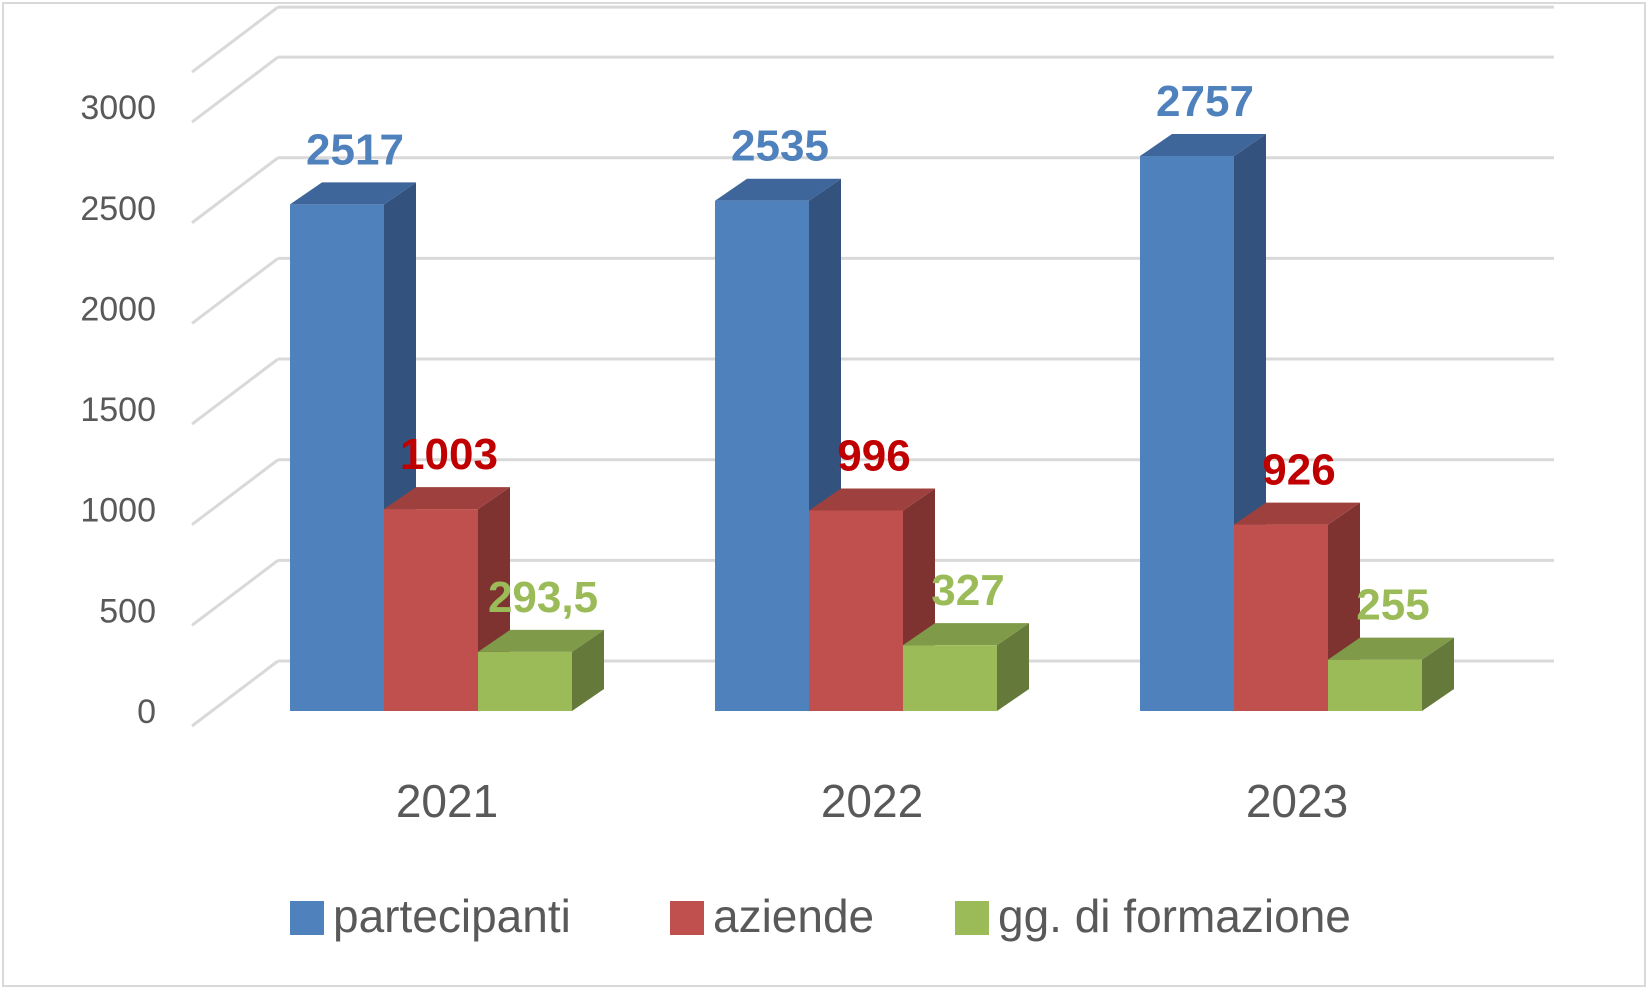 The height and width of the screenshot is (993, 1652). I want to click on data-label: 1003, so click(449, 454).